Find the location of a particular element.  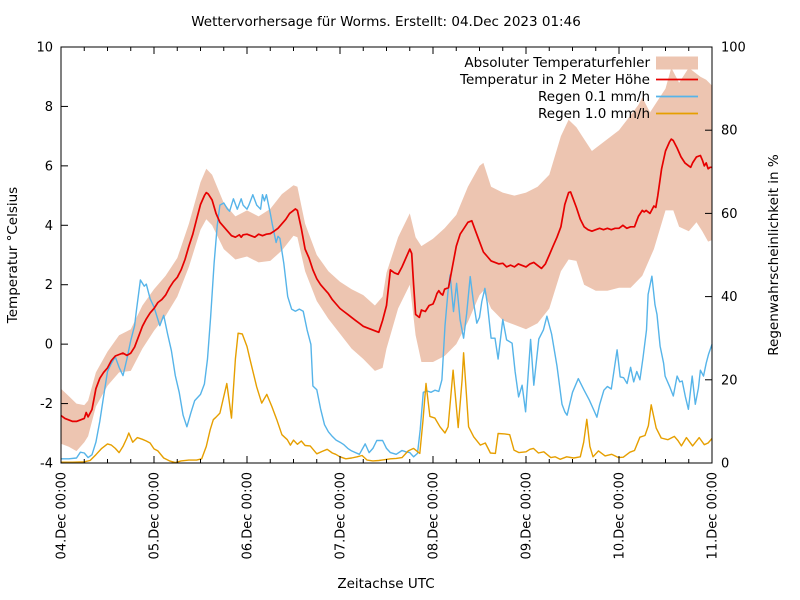

y-right-tick-label: 100 is located at coordinates (733, 48).